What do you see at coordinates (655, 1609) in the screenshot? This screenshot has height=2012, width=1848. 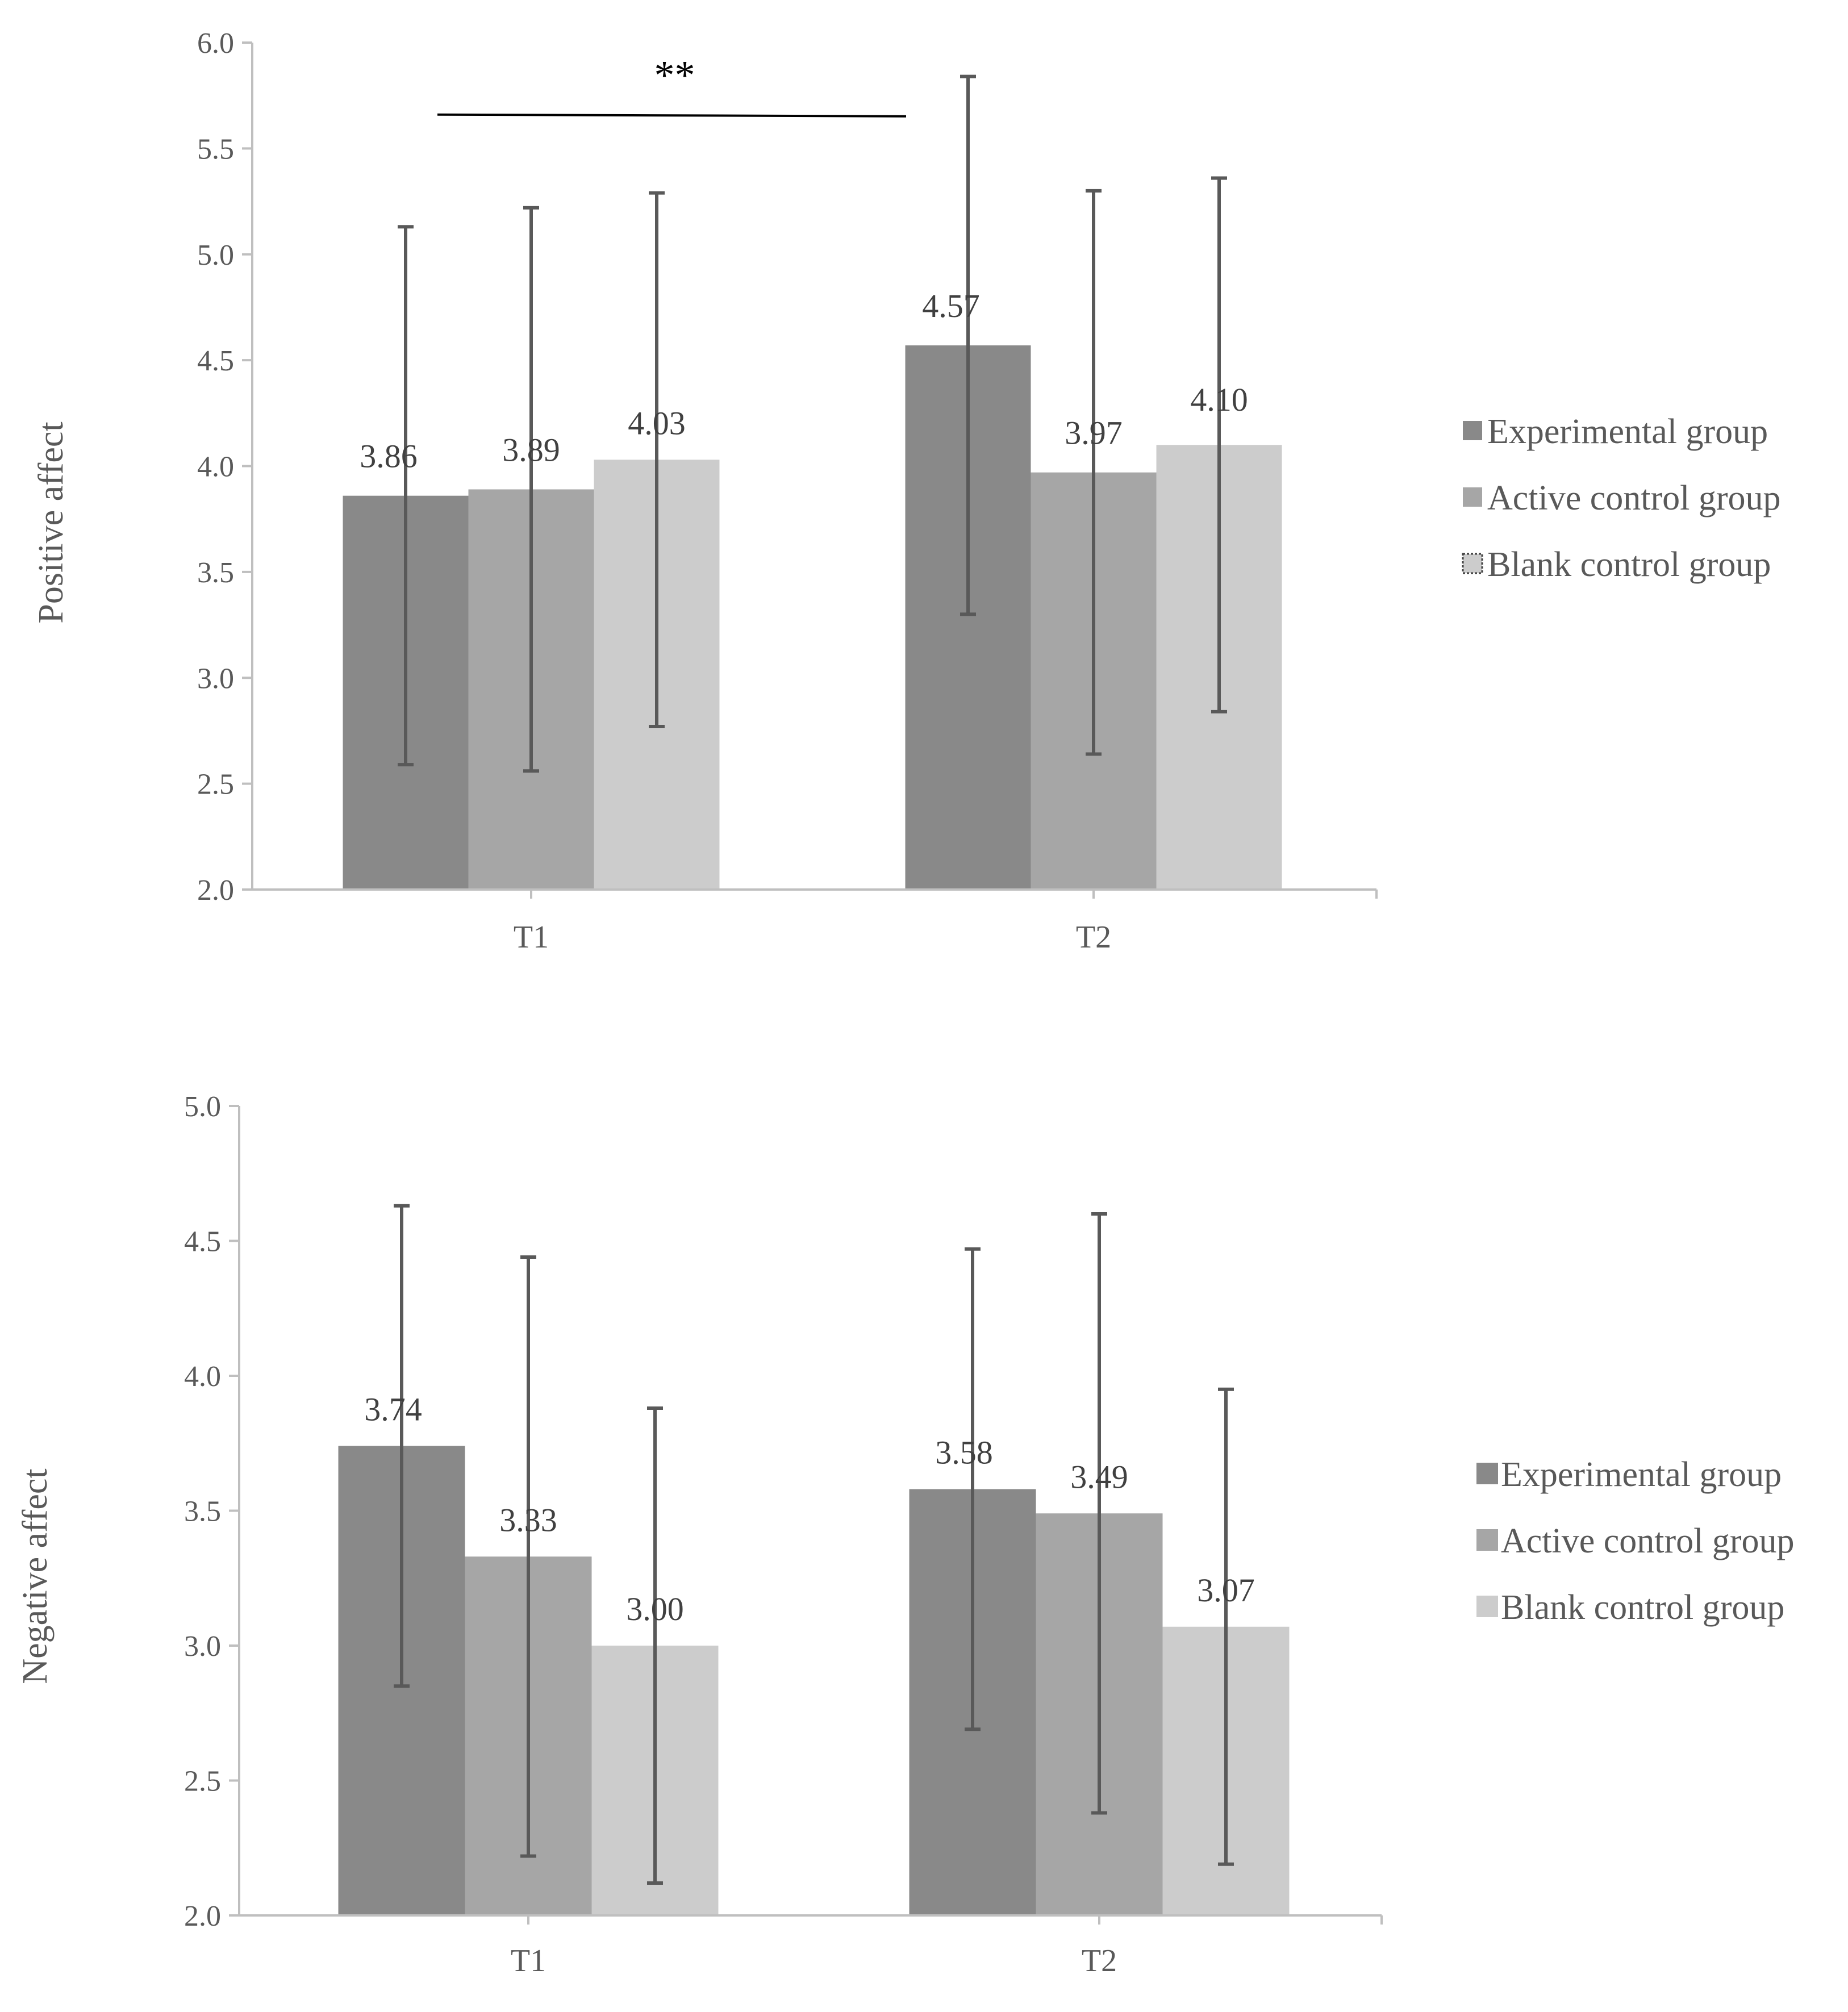 I see `data-label: 3.00` at bounding box center [655, 1609].